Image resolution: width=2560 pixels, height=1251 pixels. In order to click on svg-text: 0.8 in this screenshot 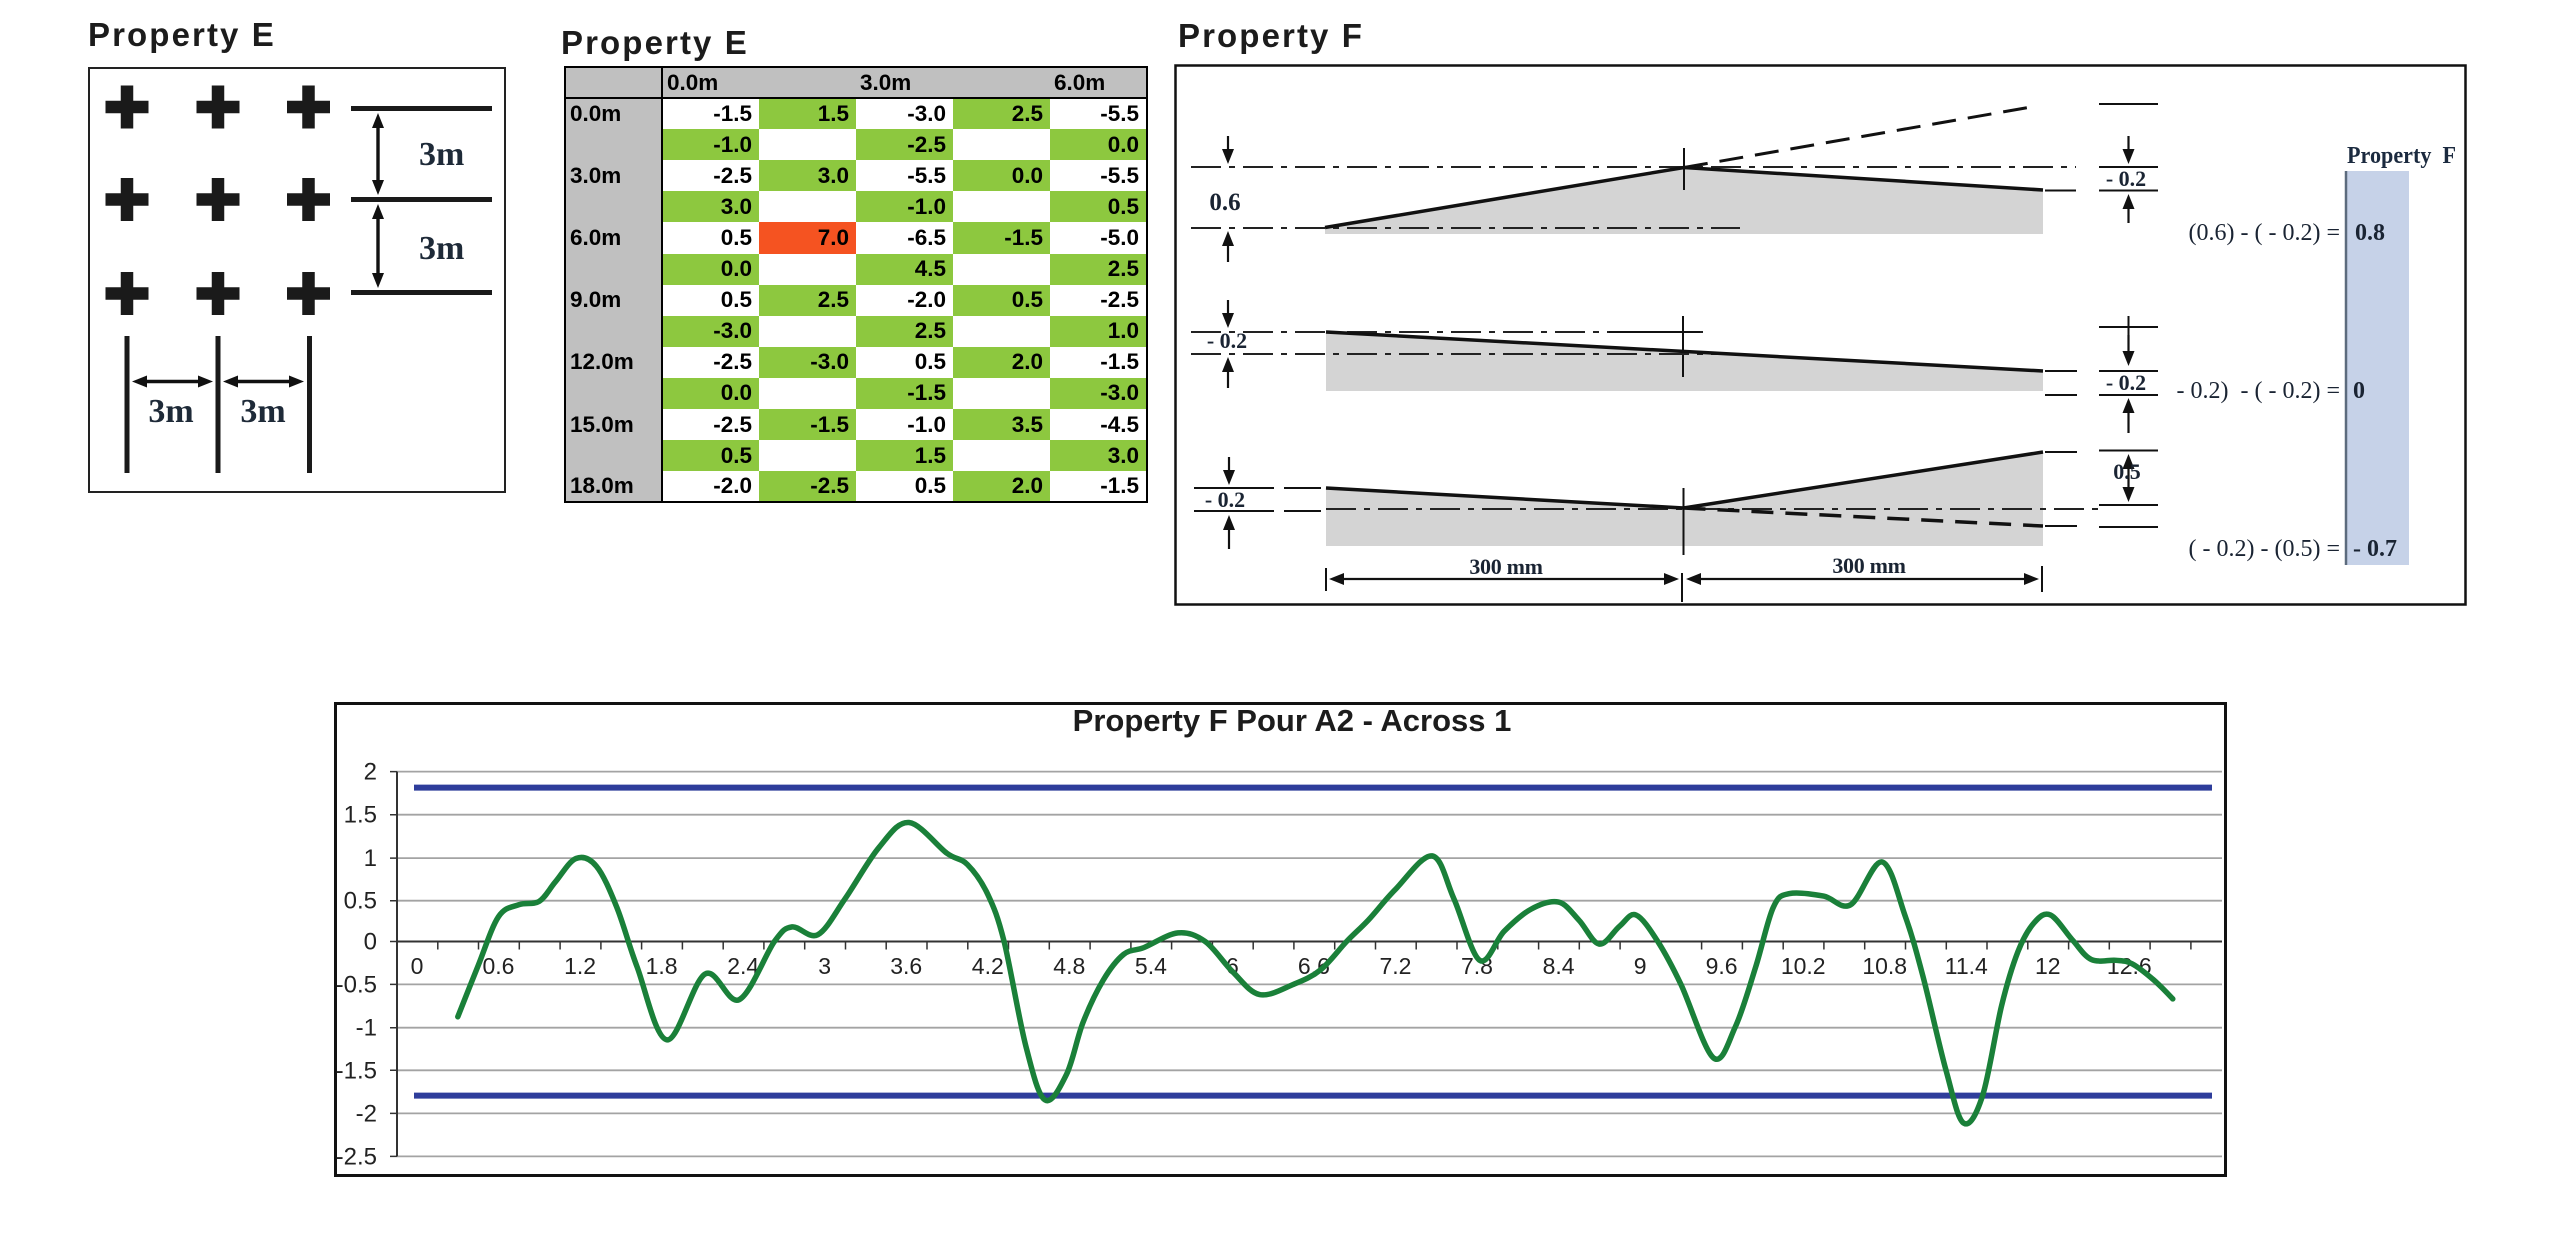, I will do `click(2370, 233)`.